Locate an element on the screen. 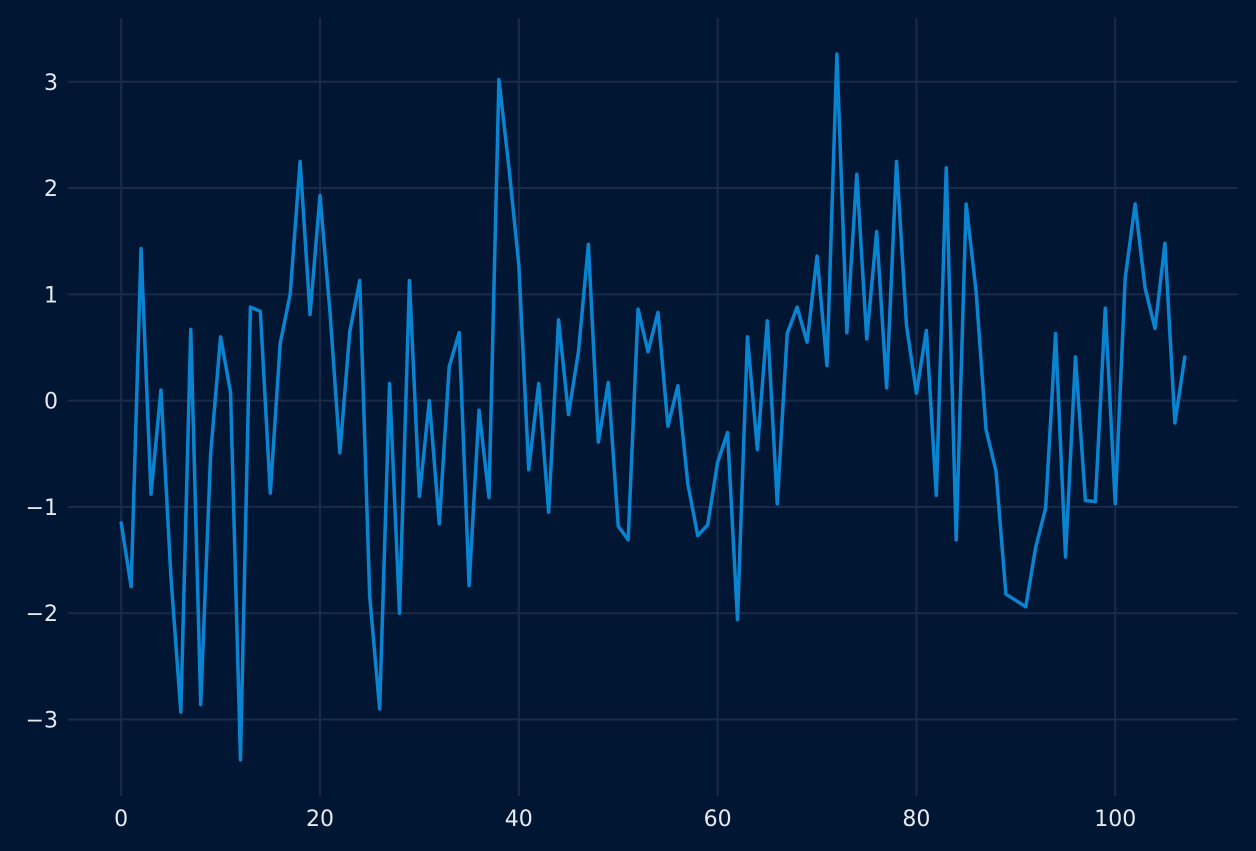 The image size is (1256, 851). x-tick-label: 20 is located at coordinates (320, 819).